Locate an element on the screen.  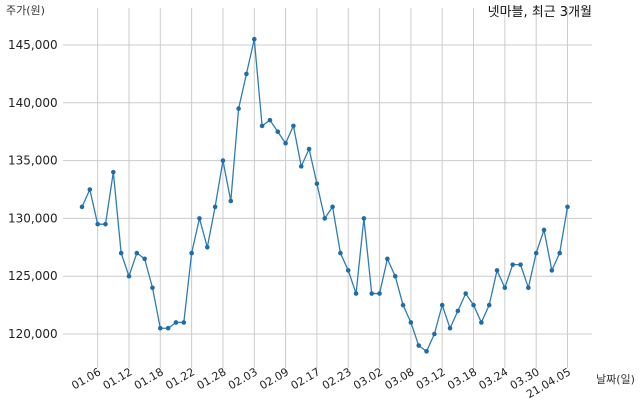
x-tick-label: 02.03 is located at coordinates (243, 378).